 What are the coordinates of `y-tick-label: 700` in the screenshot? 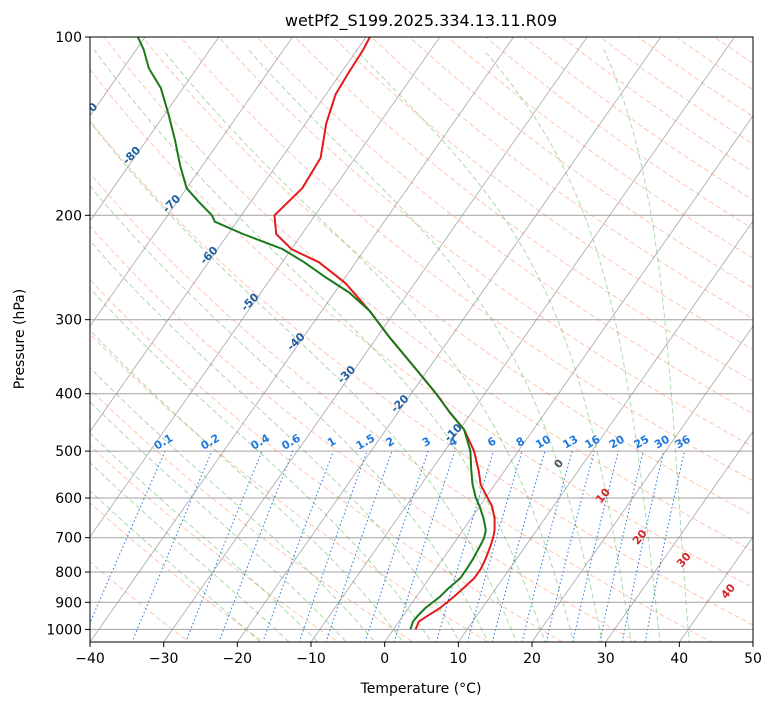 It's located at (68, 539).